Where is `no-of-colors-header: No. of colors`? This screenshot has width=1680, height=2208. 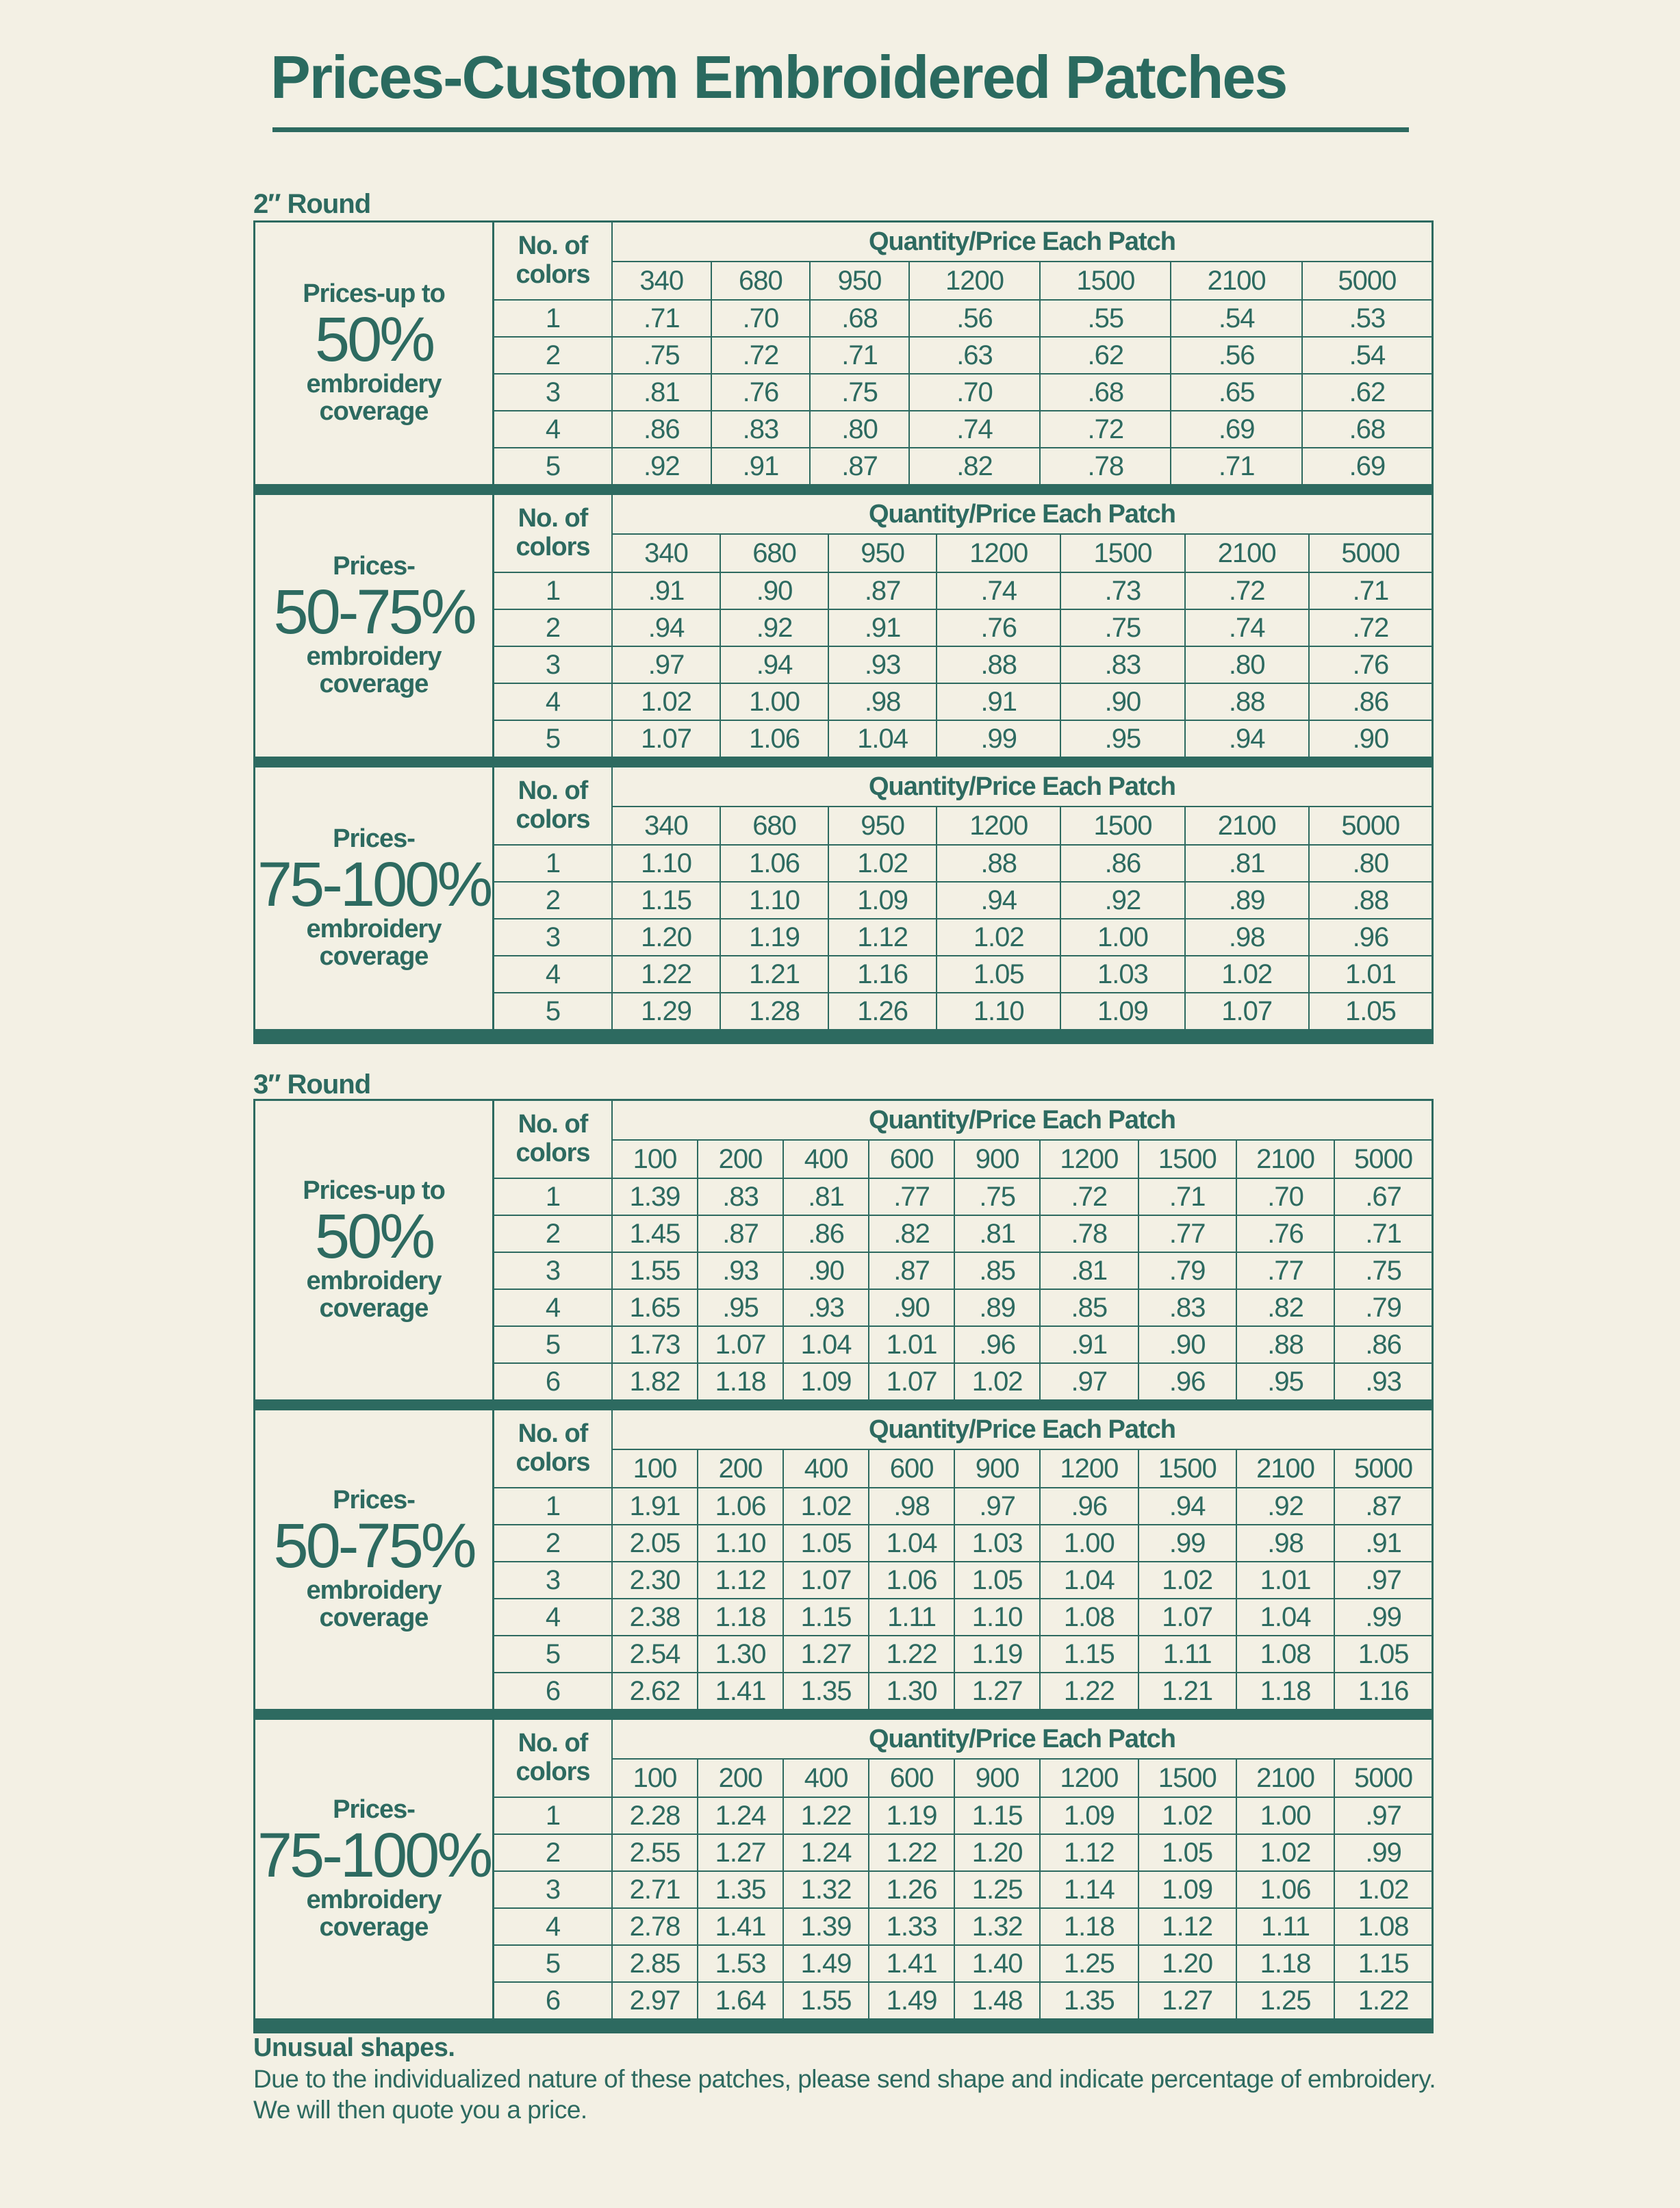
no-of-colors-header: No. of colors is located at coordinates (553, 1759).